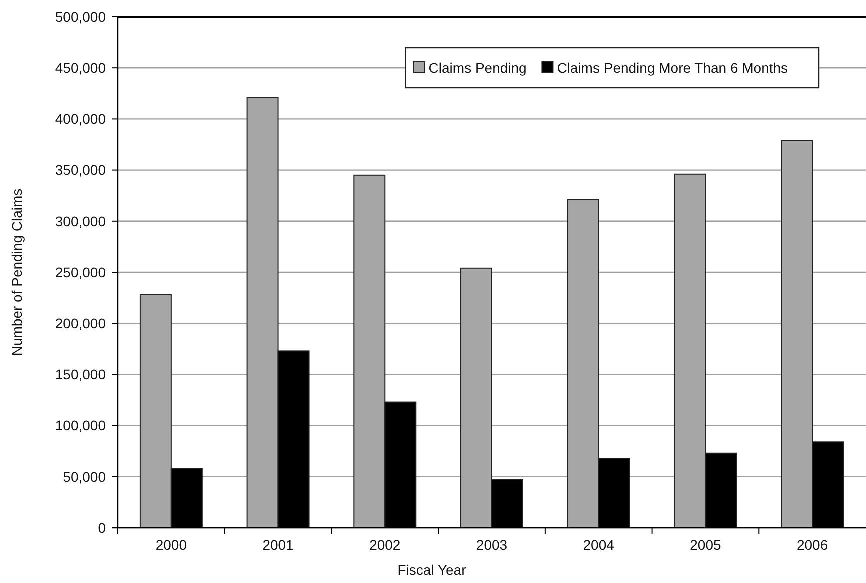  I want to click on y-tick-label: 300,000, so click(80, 221).